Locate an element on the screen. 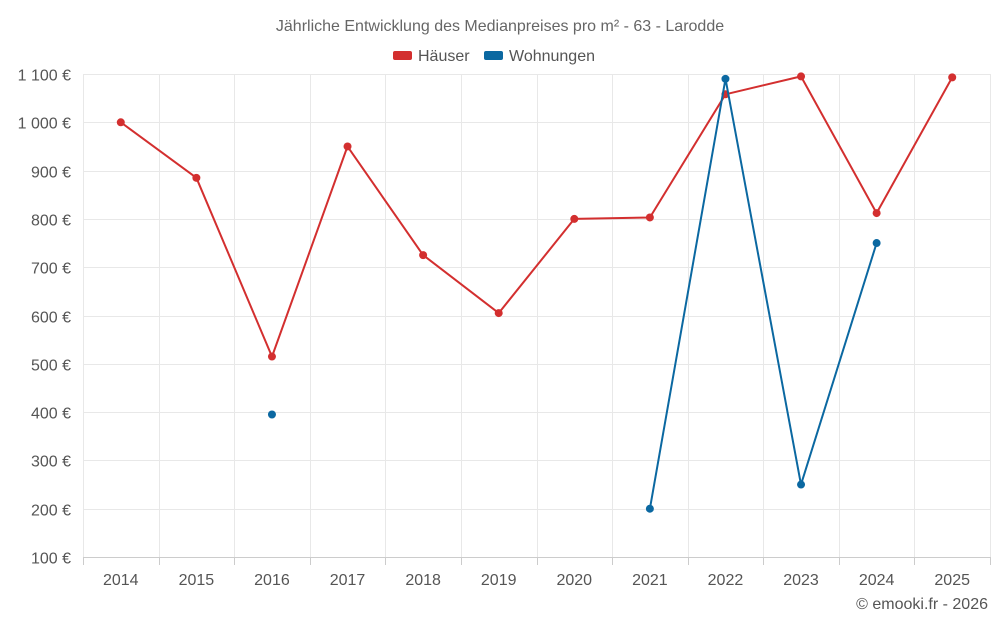 The width and height of the screenshot is (1000, 625). x-tick-label: 2015 is located at coordinates (197, 580).